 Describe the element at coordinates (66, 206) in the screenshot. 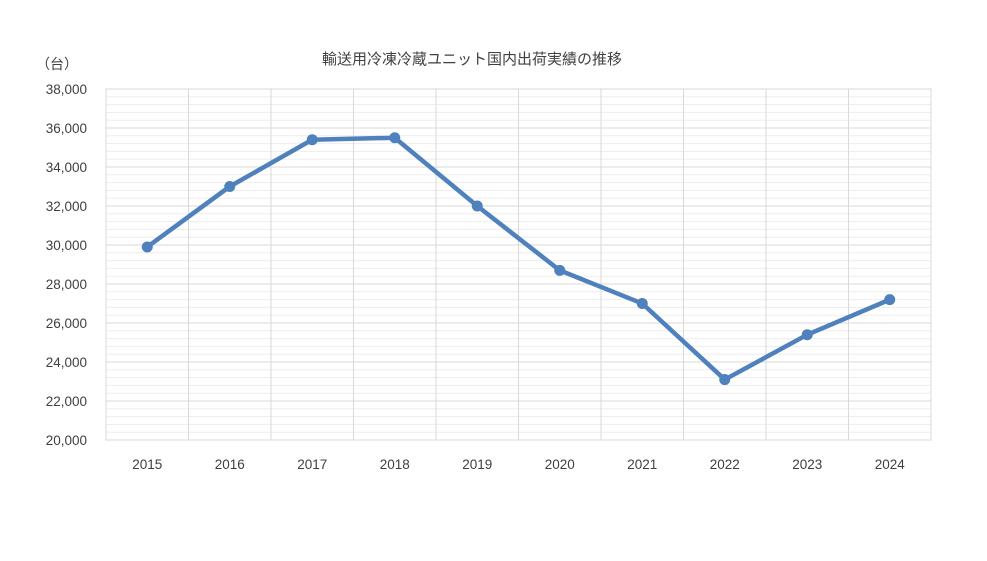

I see `y-tick-label: 32,000` at that location.